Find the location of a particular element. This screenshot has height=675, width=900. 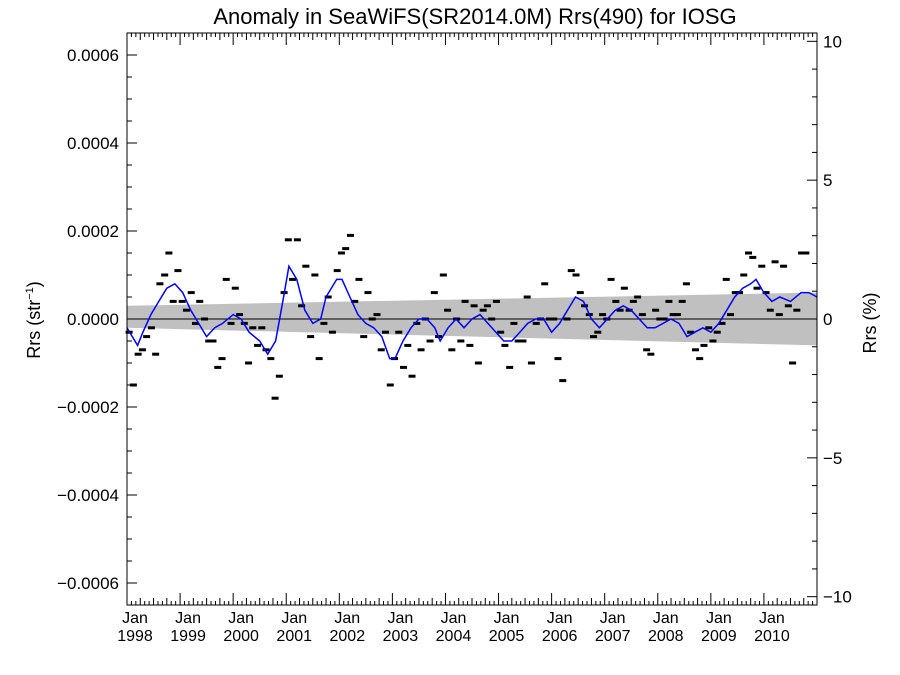

y-axis-label-right: Rrs (%) is located at coordinates (870, 323).